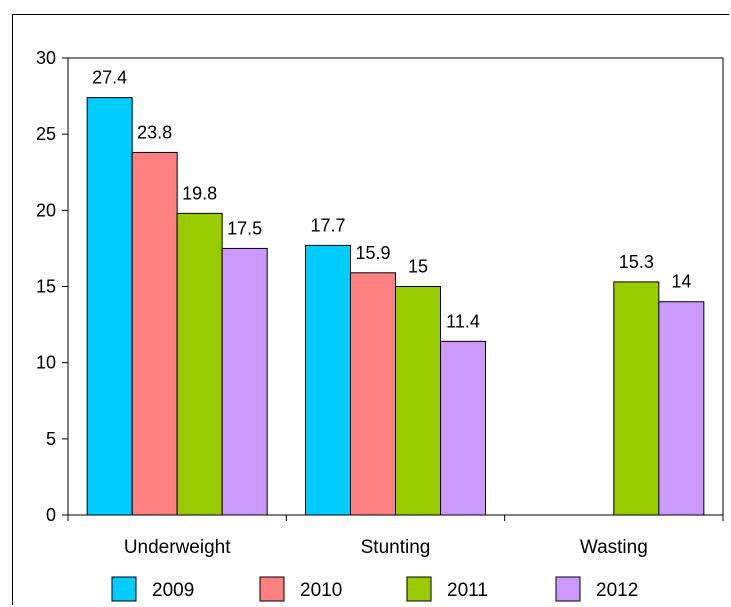  Describe the element at coordinates (272, 589) in the screenshot. I see `legend-swatch-2010` at that location.